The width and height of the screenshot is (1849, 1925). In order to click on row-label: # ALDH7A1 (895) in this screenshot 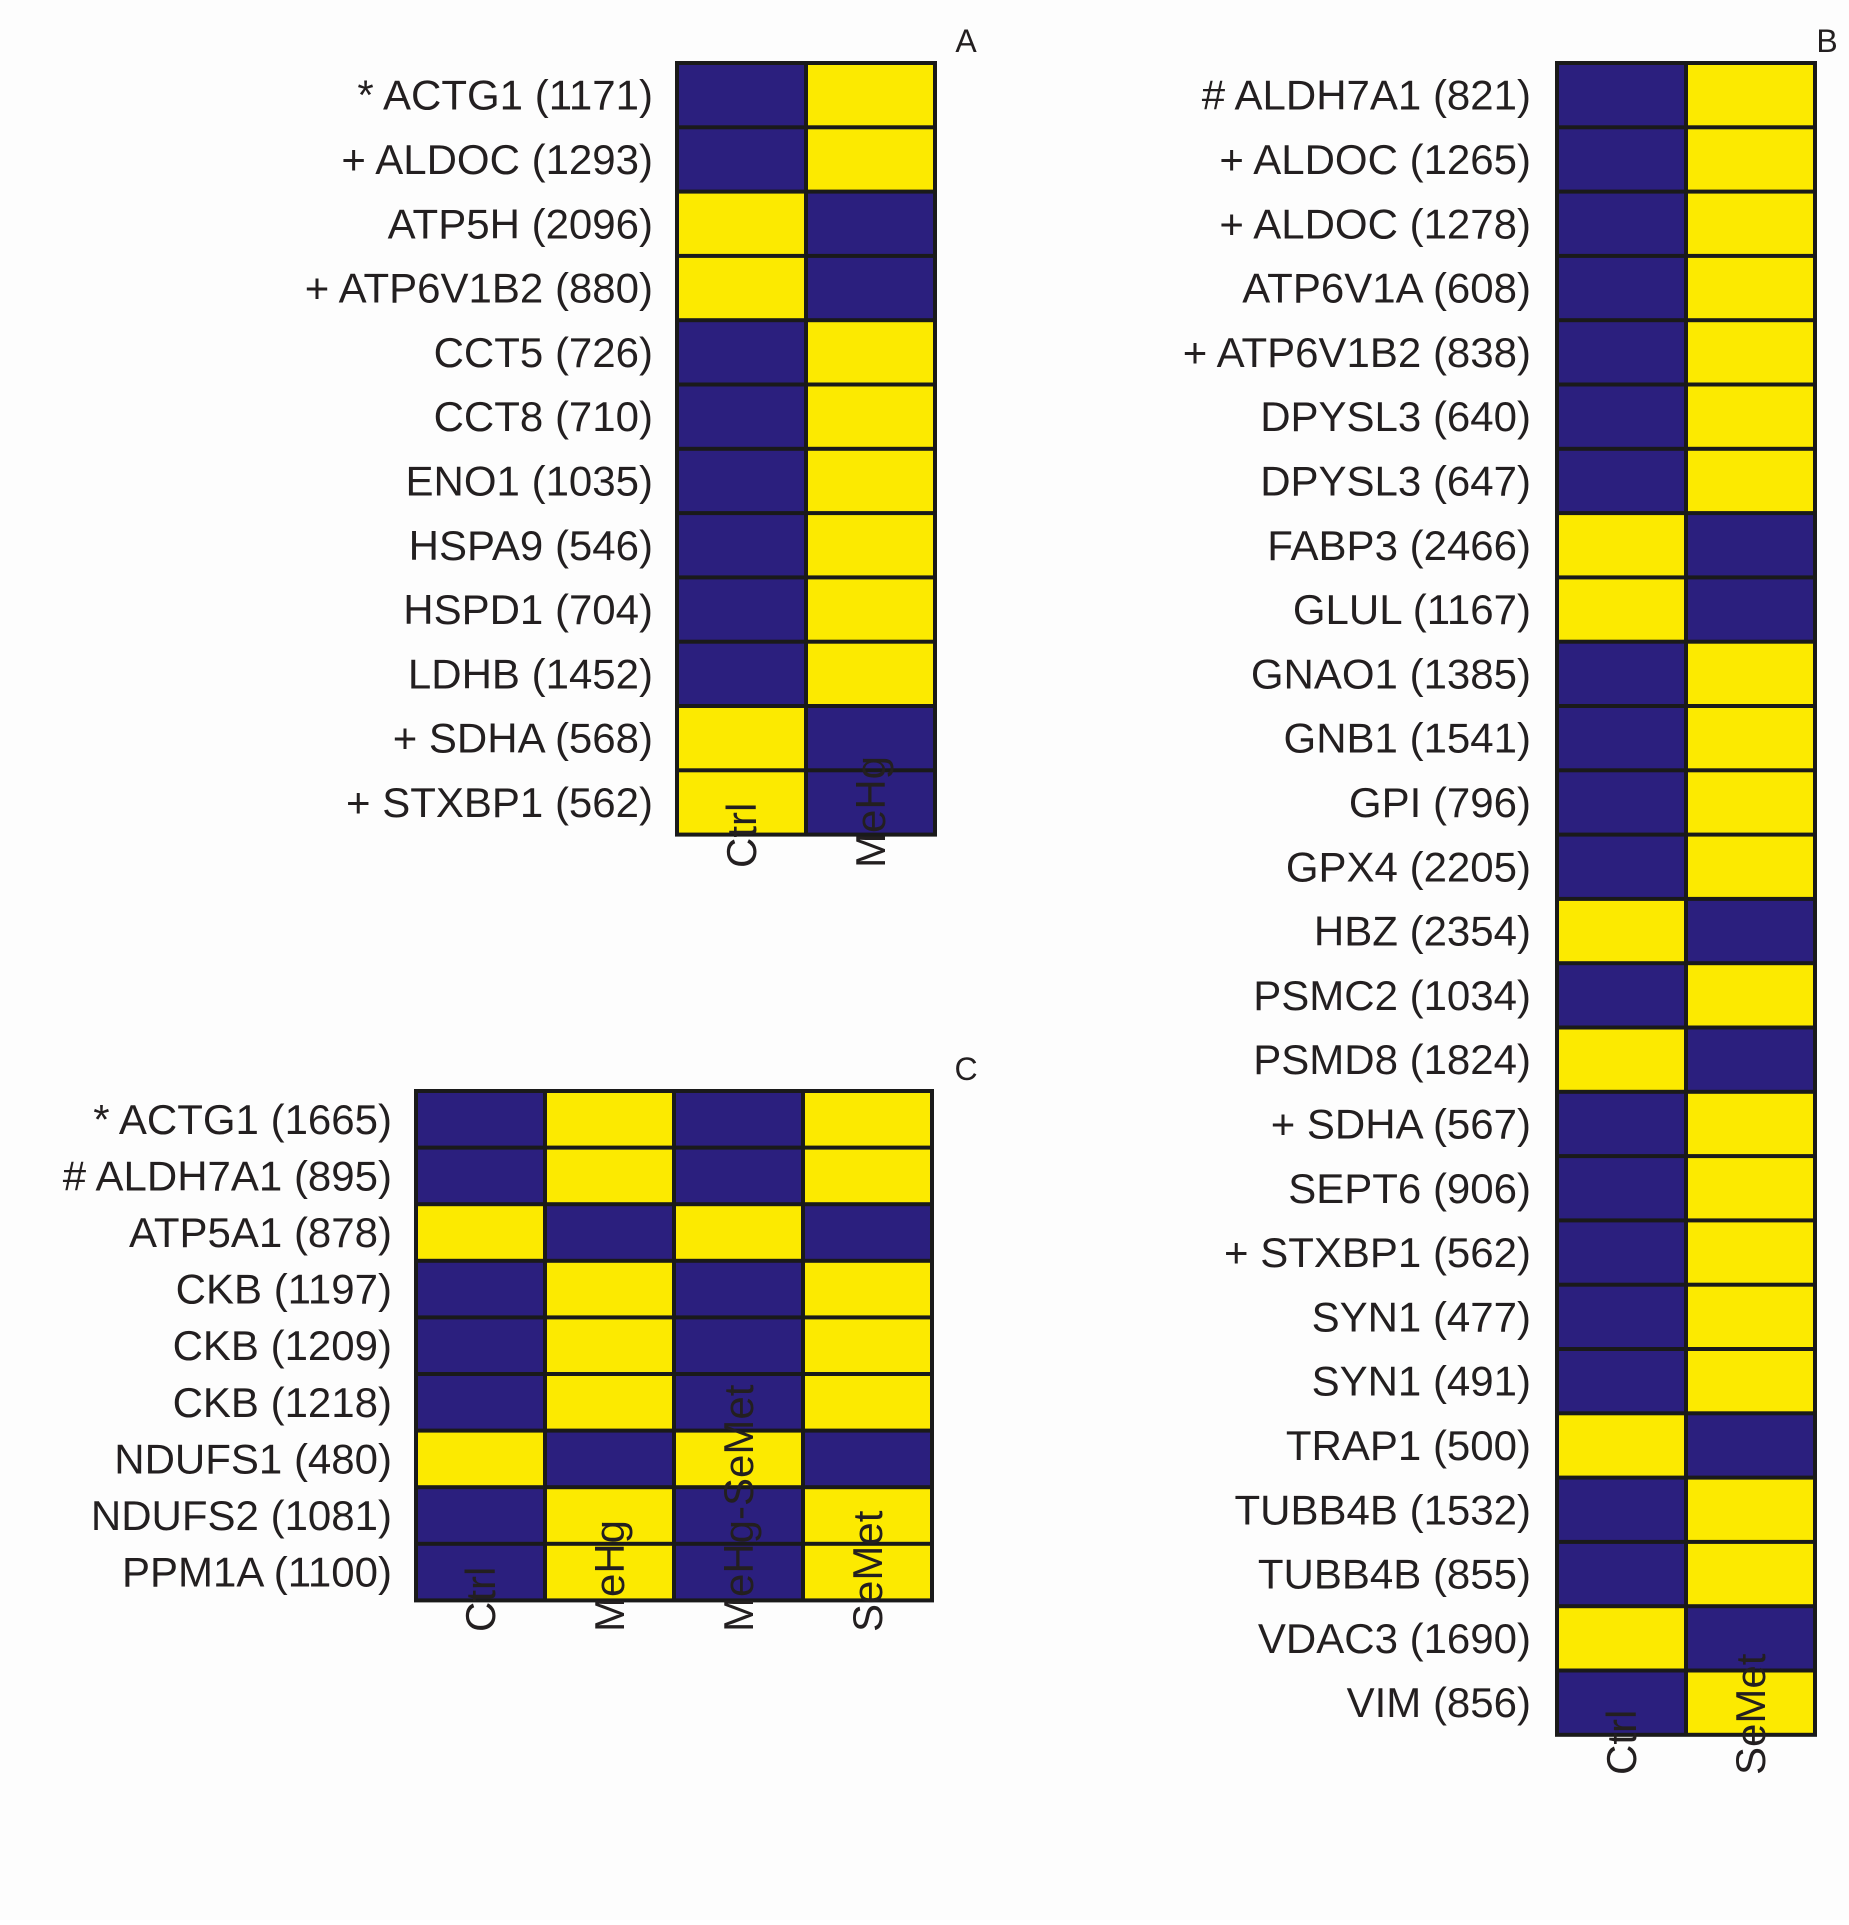, I will do `click(227, 1175)`.